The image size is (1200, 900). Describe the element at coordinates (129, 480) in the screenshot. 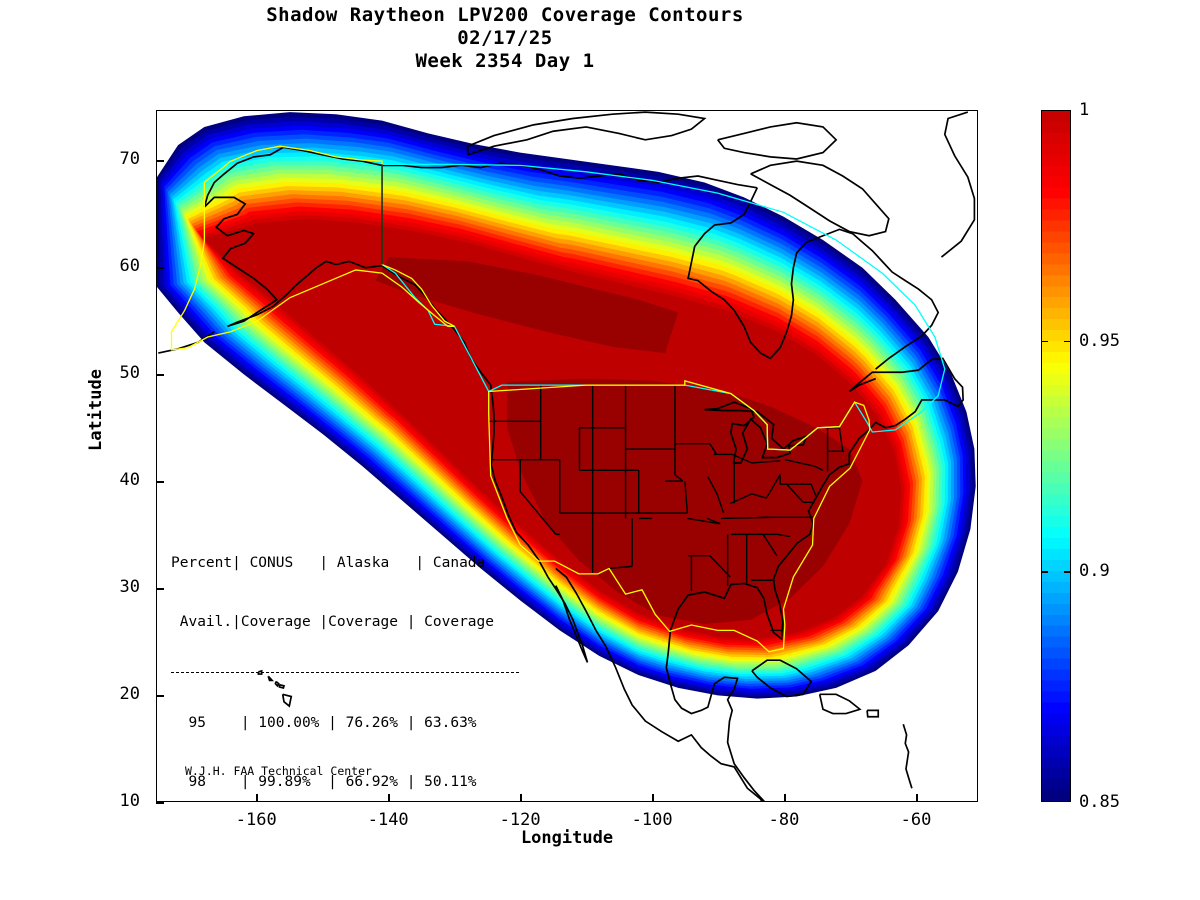

I see `y-axis-tick-label: 40` at that location.